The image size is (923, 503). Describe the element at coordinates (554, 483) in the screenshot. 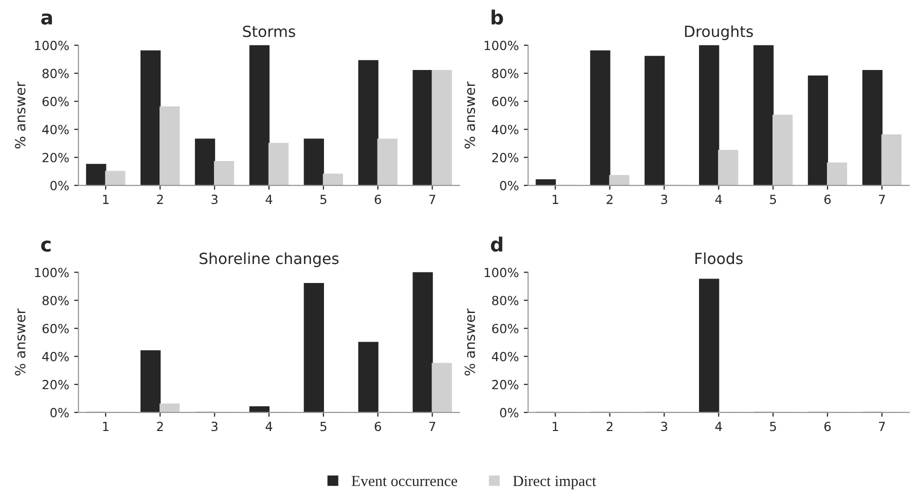

I see `legend-label: Direct impact` at that location.